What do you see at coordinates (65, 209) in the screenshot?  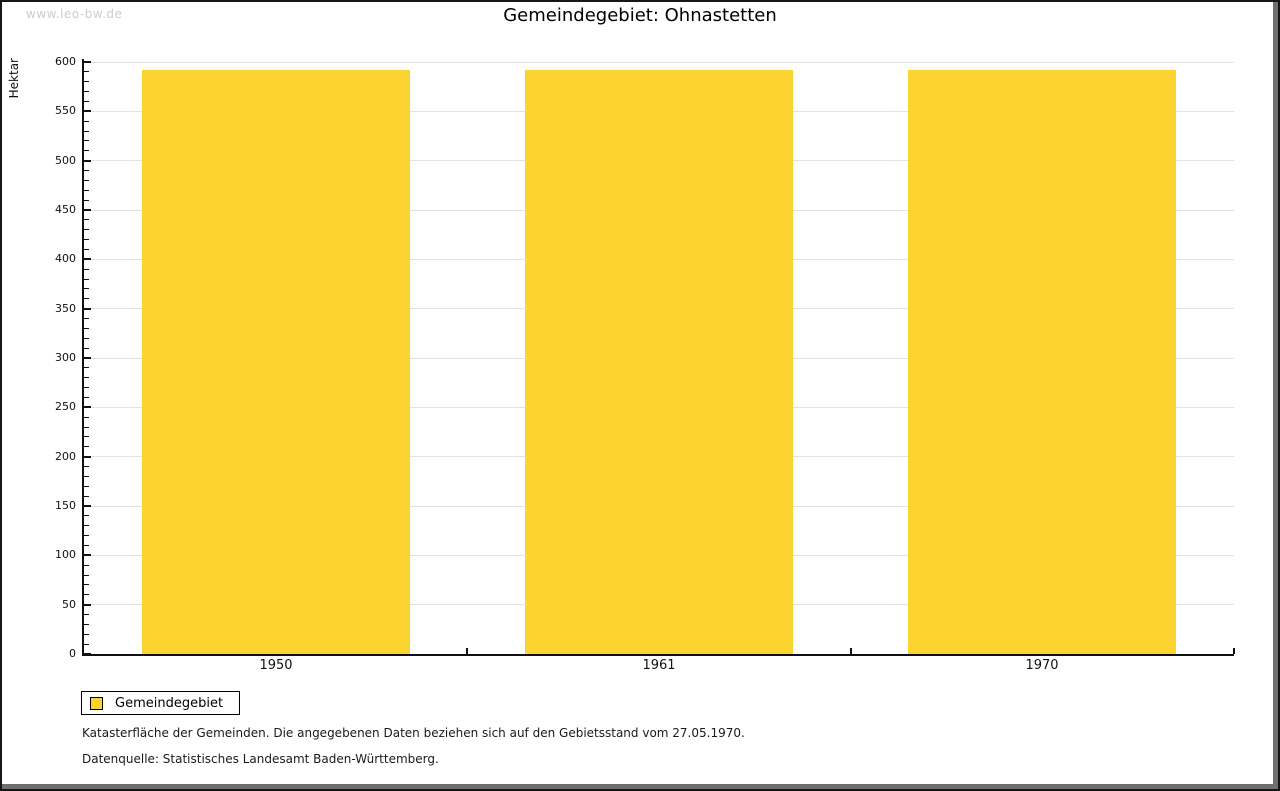 I see `y-axis-tick-label: 450` at bounding box center [65, 209].